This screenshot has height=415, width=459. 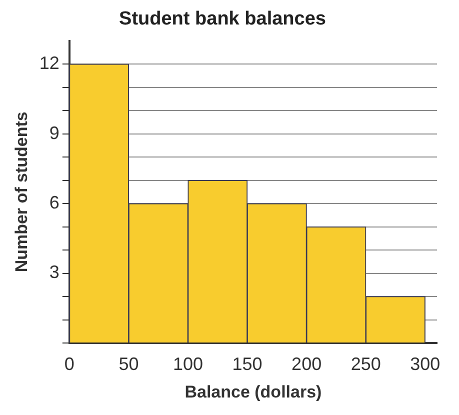 What do you see at coordinates (365, 364) in the screenshot?
I see `x-tick-label: 250` at bounding box center [365, 364].